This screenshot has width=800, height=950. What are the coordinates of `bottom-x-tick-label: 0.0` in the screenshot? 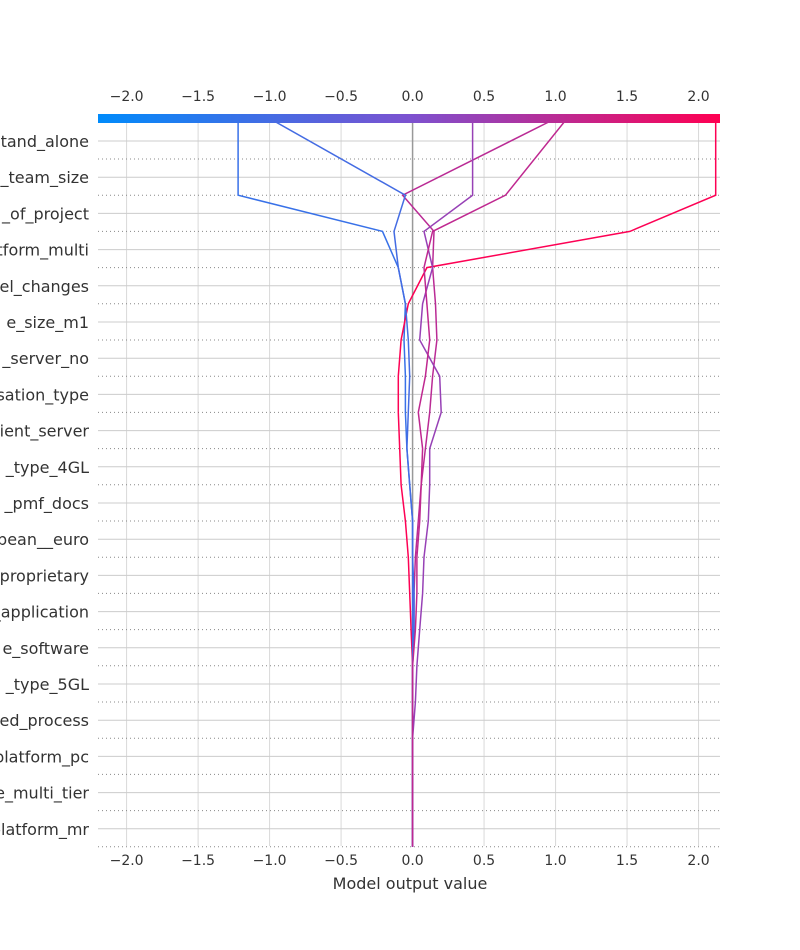 It's located at (412, 861).